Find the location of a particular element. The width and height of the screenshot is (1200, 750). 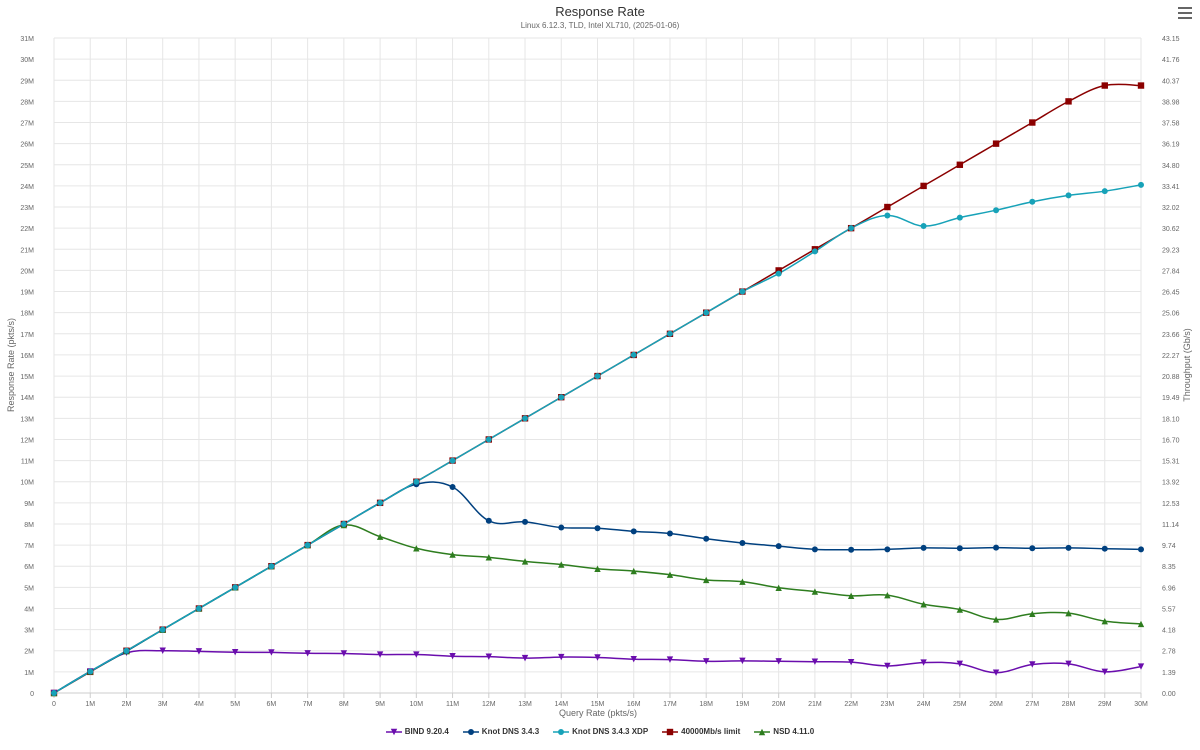

legend-item: NSD 4.11.0 is located at coordinates (784, 731).